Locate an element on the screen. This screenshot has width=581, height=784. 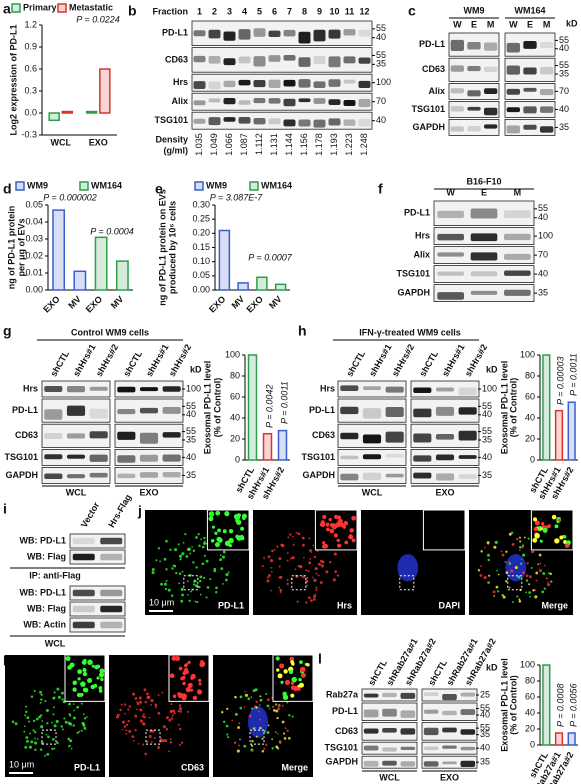
lane-label: 8 is located at coordinates (304, 11).